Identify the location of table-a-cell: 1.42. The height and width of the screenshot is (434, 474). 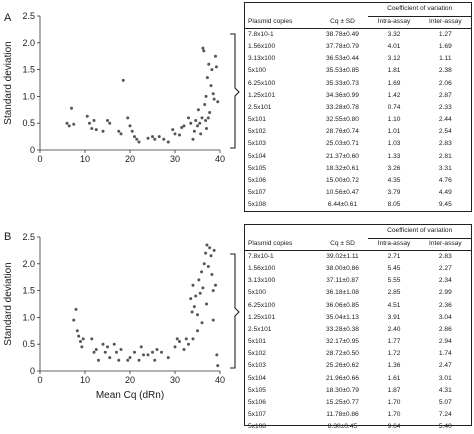
(394, 95).